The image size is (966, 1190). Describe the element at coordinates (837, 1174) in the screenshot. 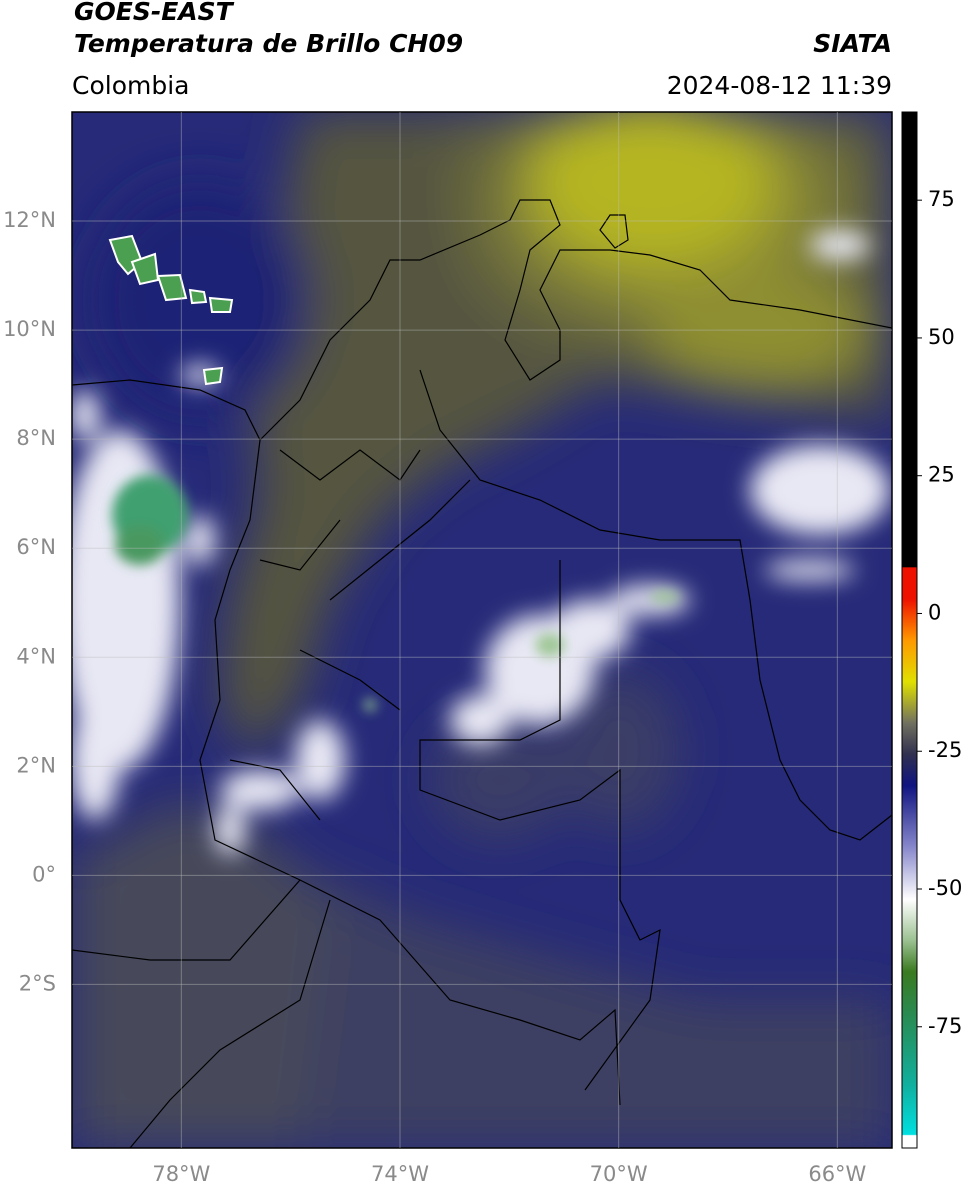

I see `lon-tick-label: 66°W` at that location.